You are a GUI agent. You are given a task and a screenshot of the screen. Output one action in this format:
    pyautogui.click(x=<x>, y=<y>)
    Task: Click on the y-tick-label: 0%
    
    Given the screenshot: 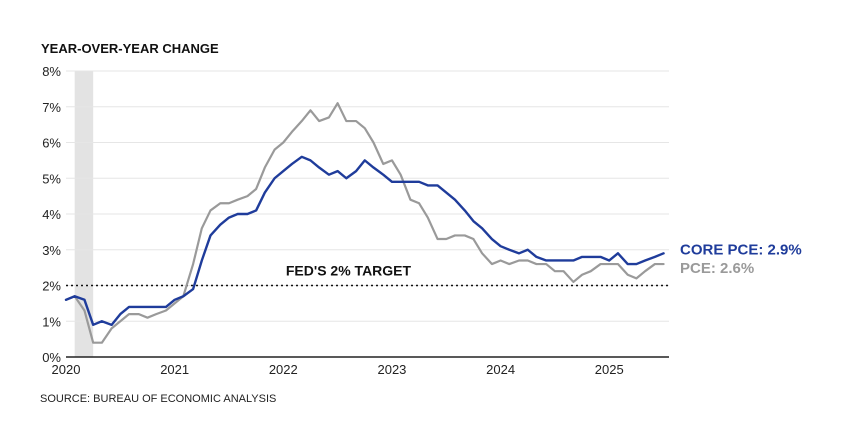 What is the action you would take?
    pyautogui.click(x=51, y=357)
    